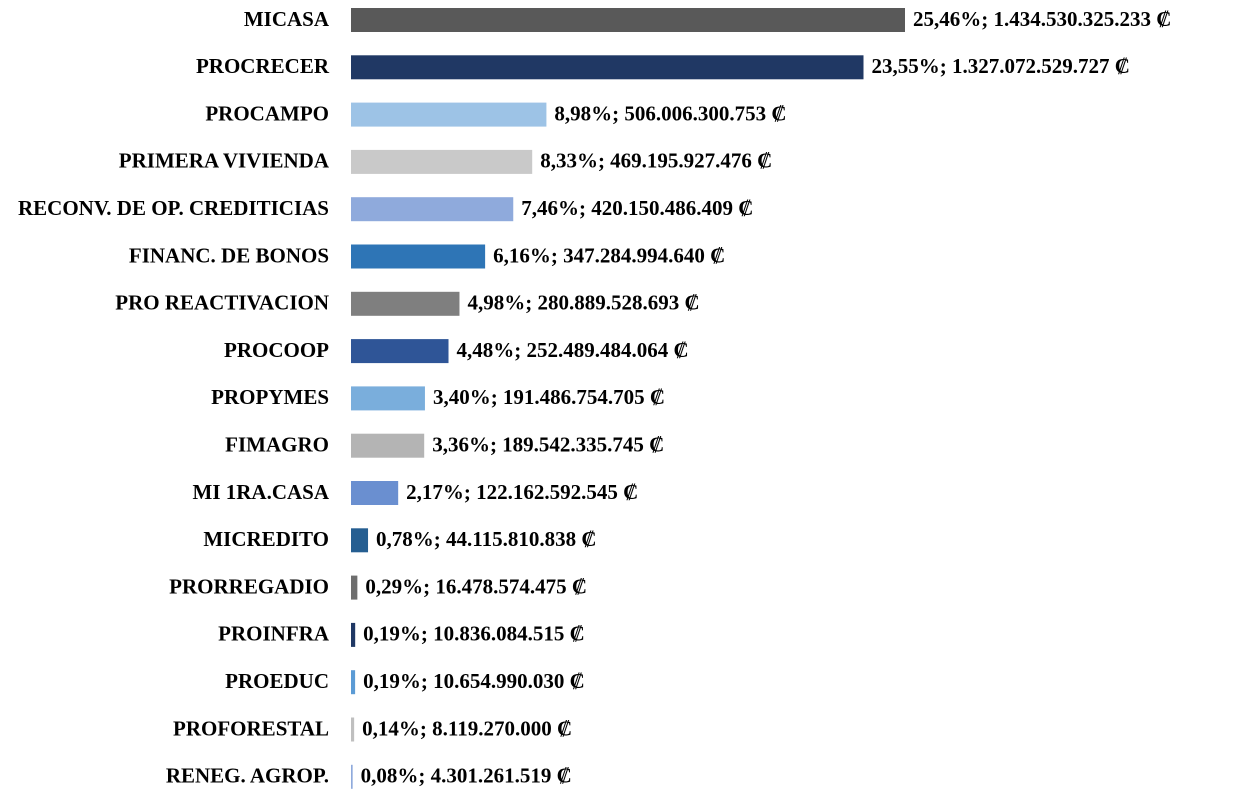  Describe the element at coordinates (287, 19) in the screenshot. I see `category-label: MICASA` at that location.